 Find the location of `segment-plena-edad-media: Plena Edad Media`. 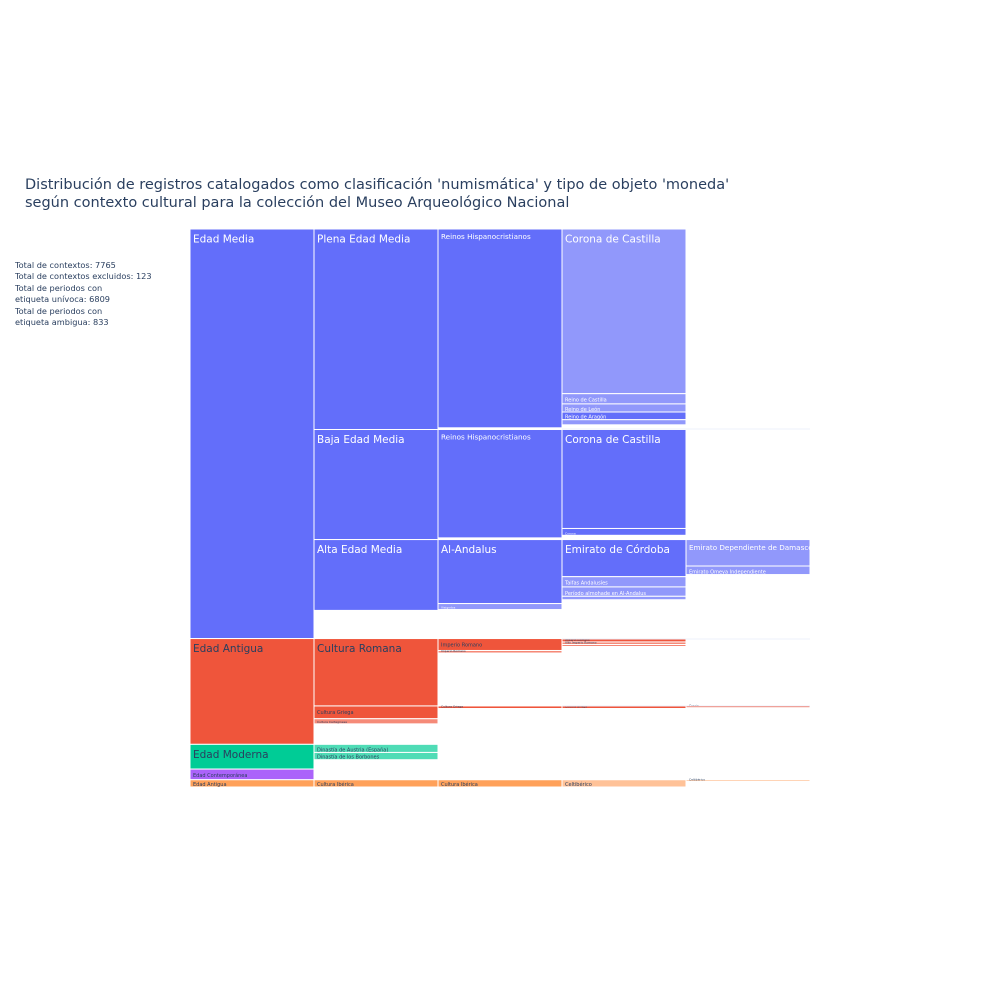

segment-plena-edad-media: Plena Edad Media is located at coordinates (376, 329).